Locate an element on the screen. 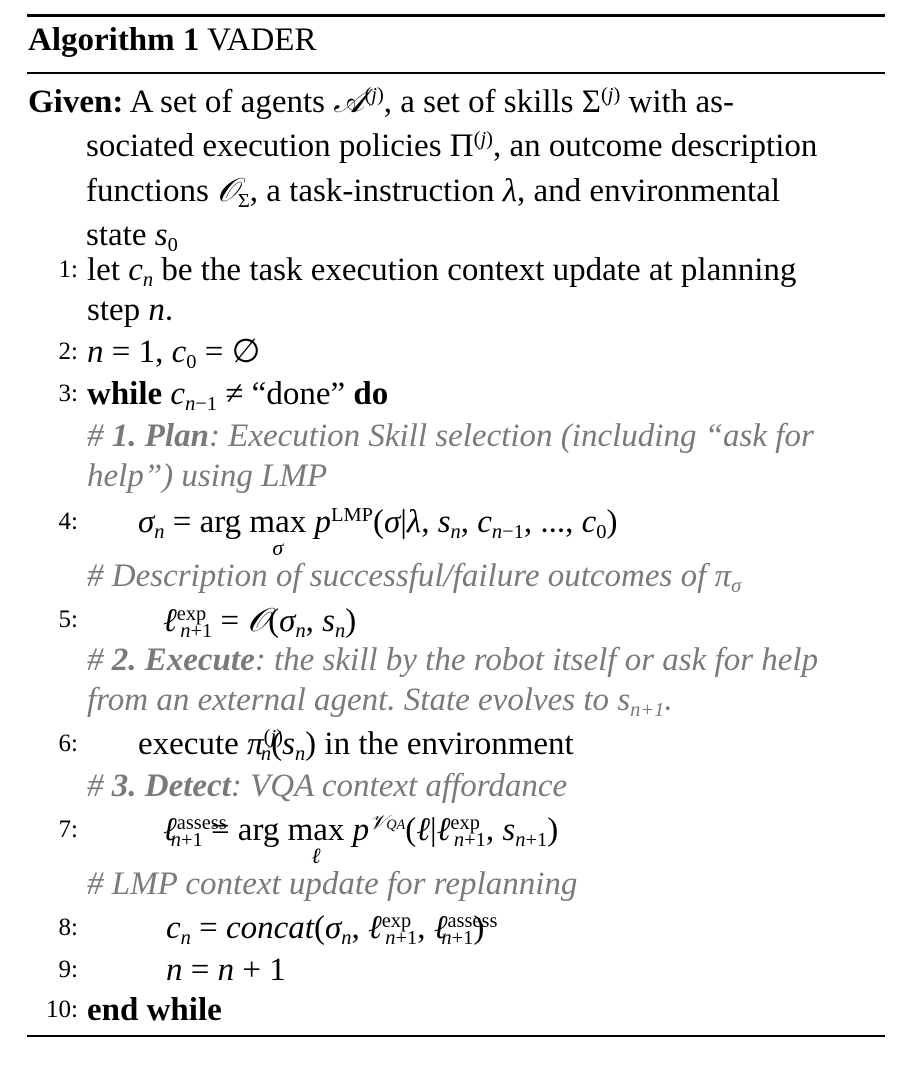 The image size is (913, 1080). line-number: 7: is located at coordinates (68, 829).